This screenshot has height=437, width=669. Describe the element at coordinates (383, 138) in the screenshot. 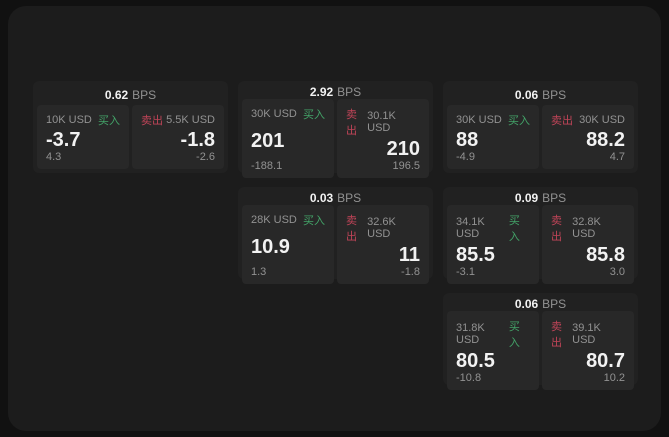

I see `sell-panel: 卖出 30.1K USD 210 196.5` at that location.